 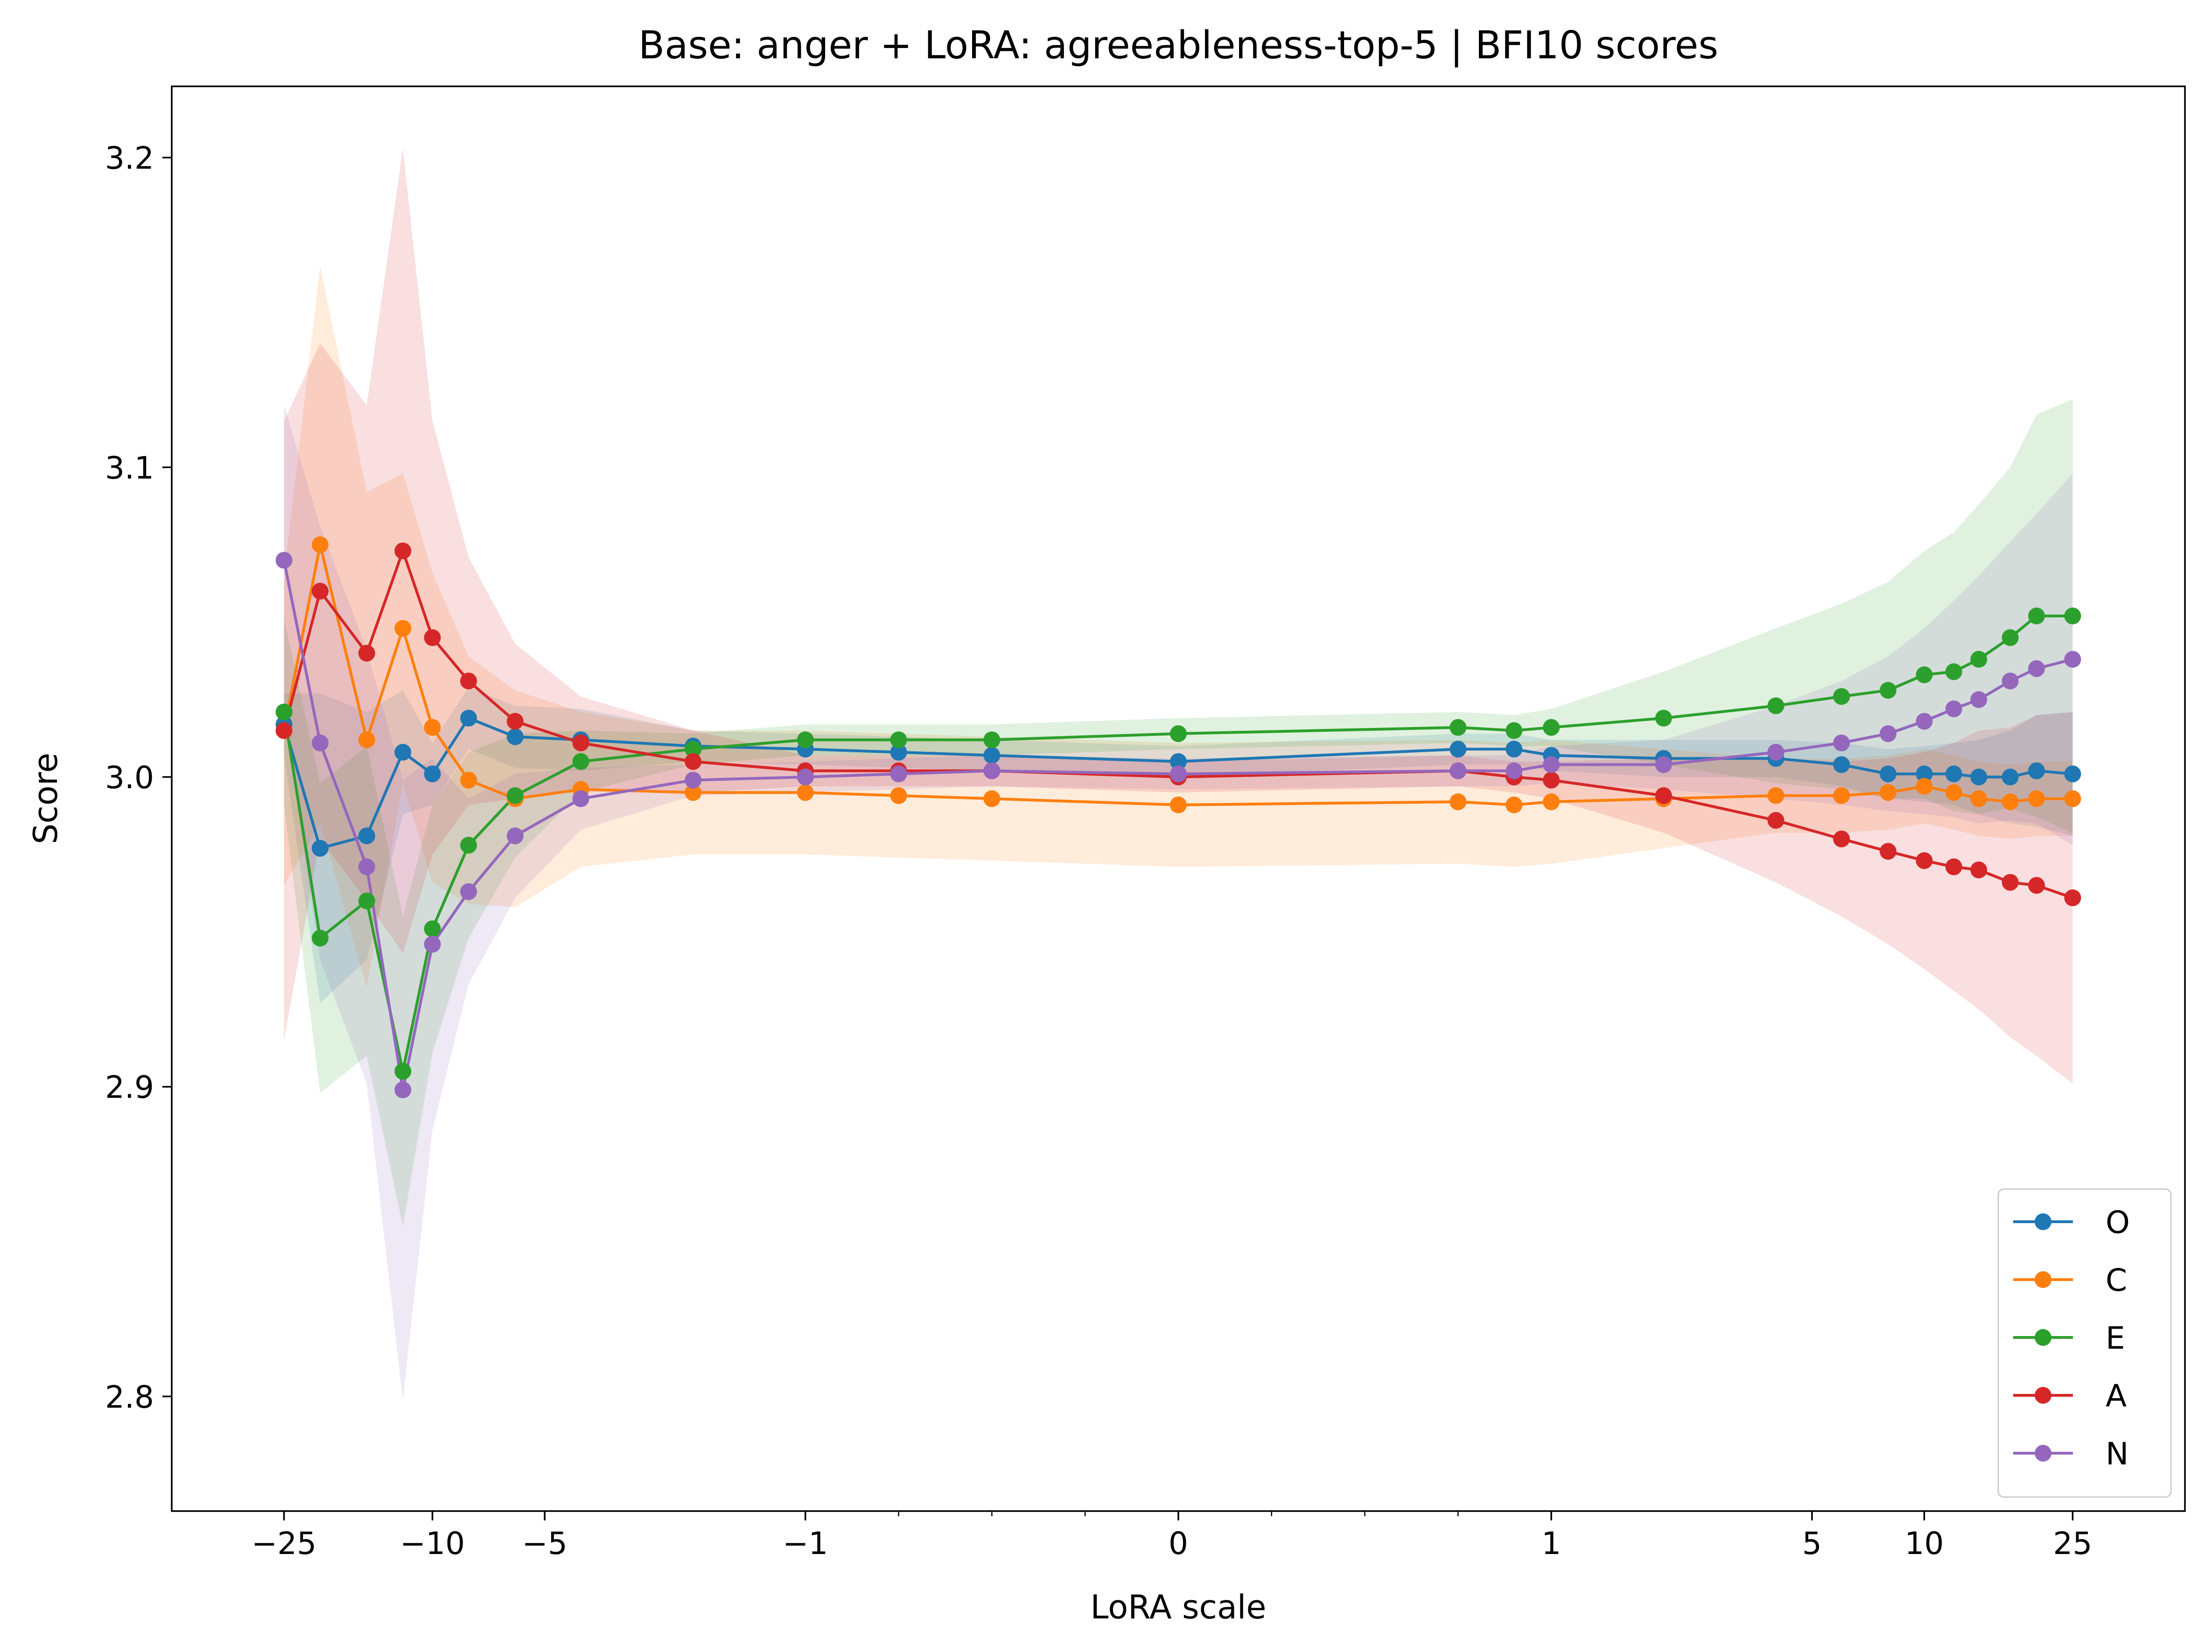 I want to click on x-tick-label: −5, so click(x=544, y=1543).